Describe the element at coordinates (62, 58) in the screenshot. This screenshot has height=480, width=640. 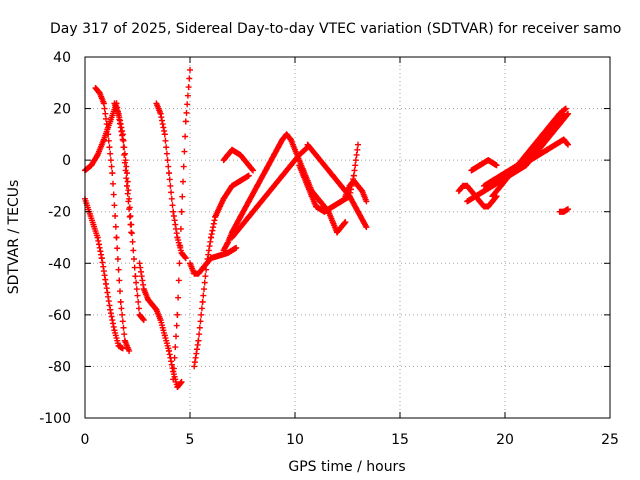
I see `y-tick-label: 40` at that location.